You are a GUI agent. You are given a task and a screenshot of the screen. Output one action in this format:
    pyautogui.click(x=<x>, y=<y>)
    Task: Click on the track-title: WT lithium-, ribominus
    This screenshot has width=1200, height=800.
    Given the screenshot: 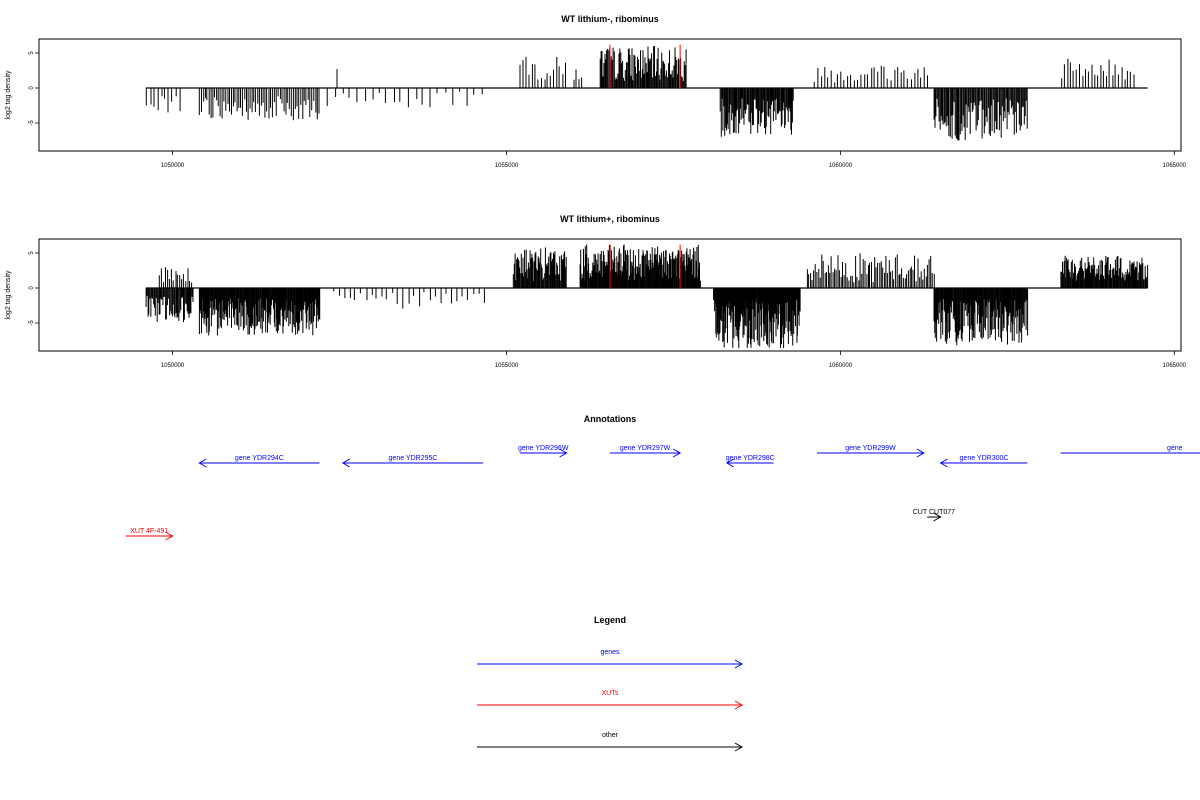 What is the action you would take?
    pyautogui.click(x=610, y=19)
    